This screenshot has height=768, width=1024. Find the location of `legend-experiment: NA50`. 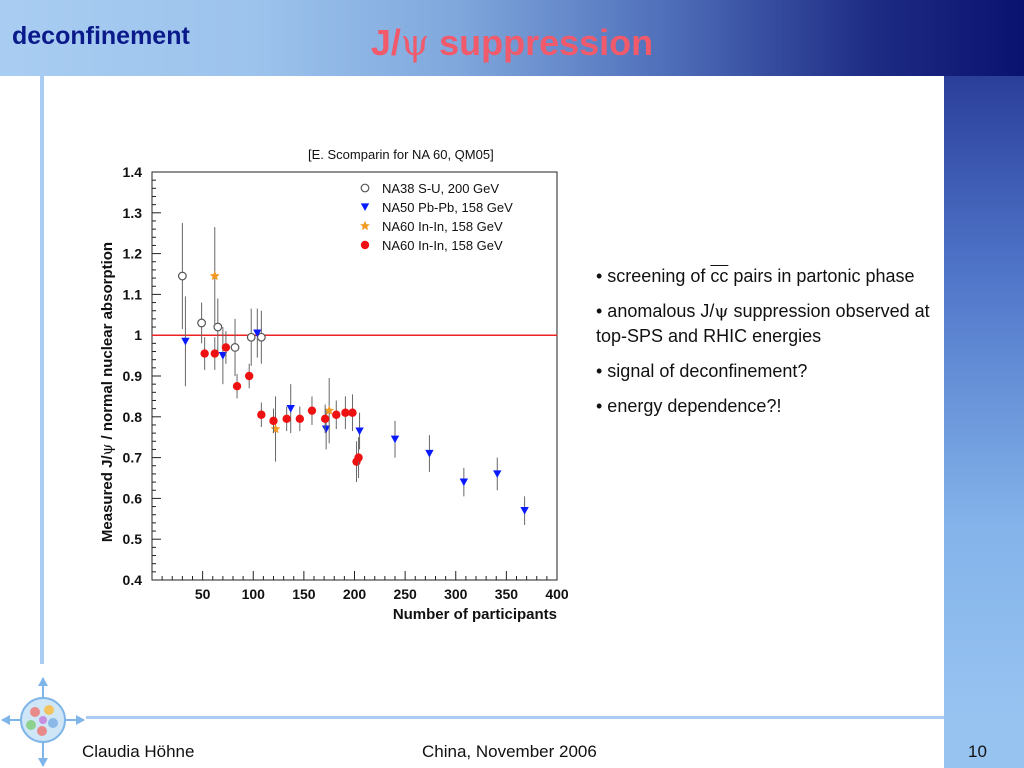

legend-experiment: NA50 is located at coordinates (398, 207).